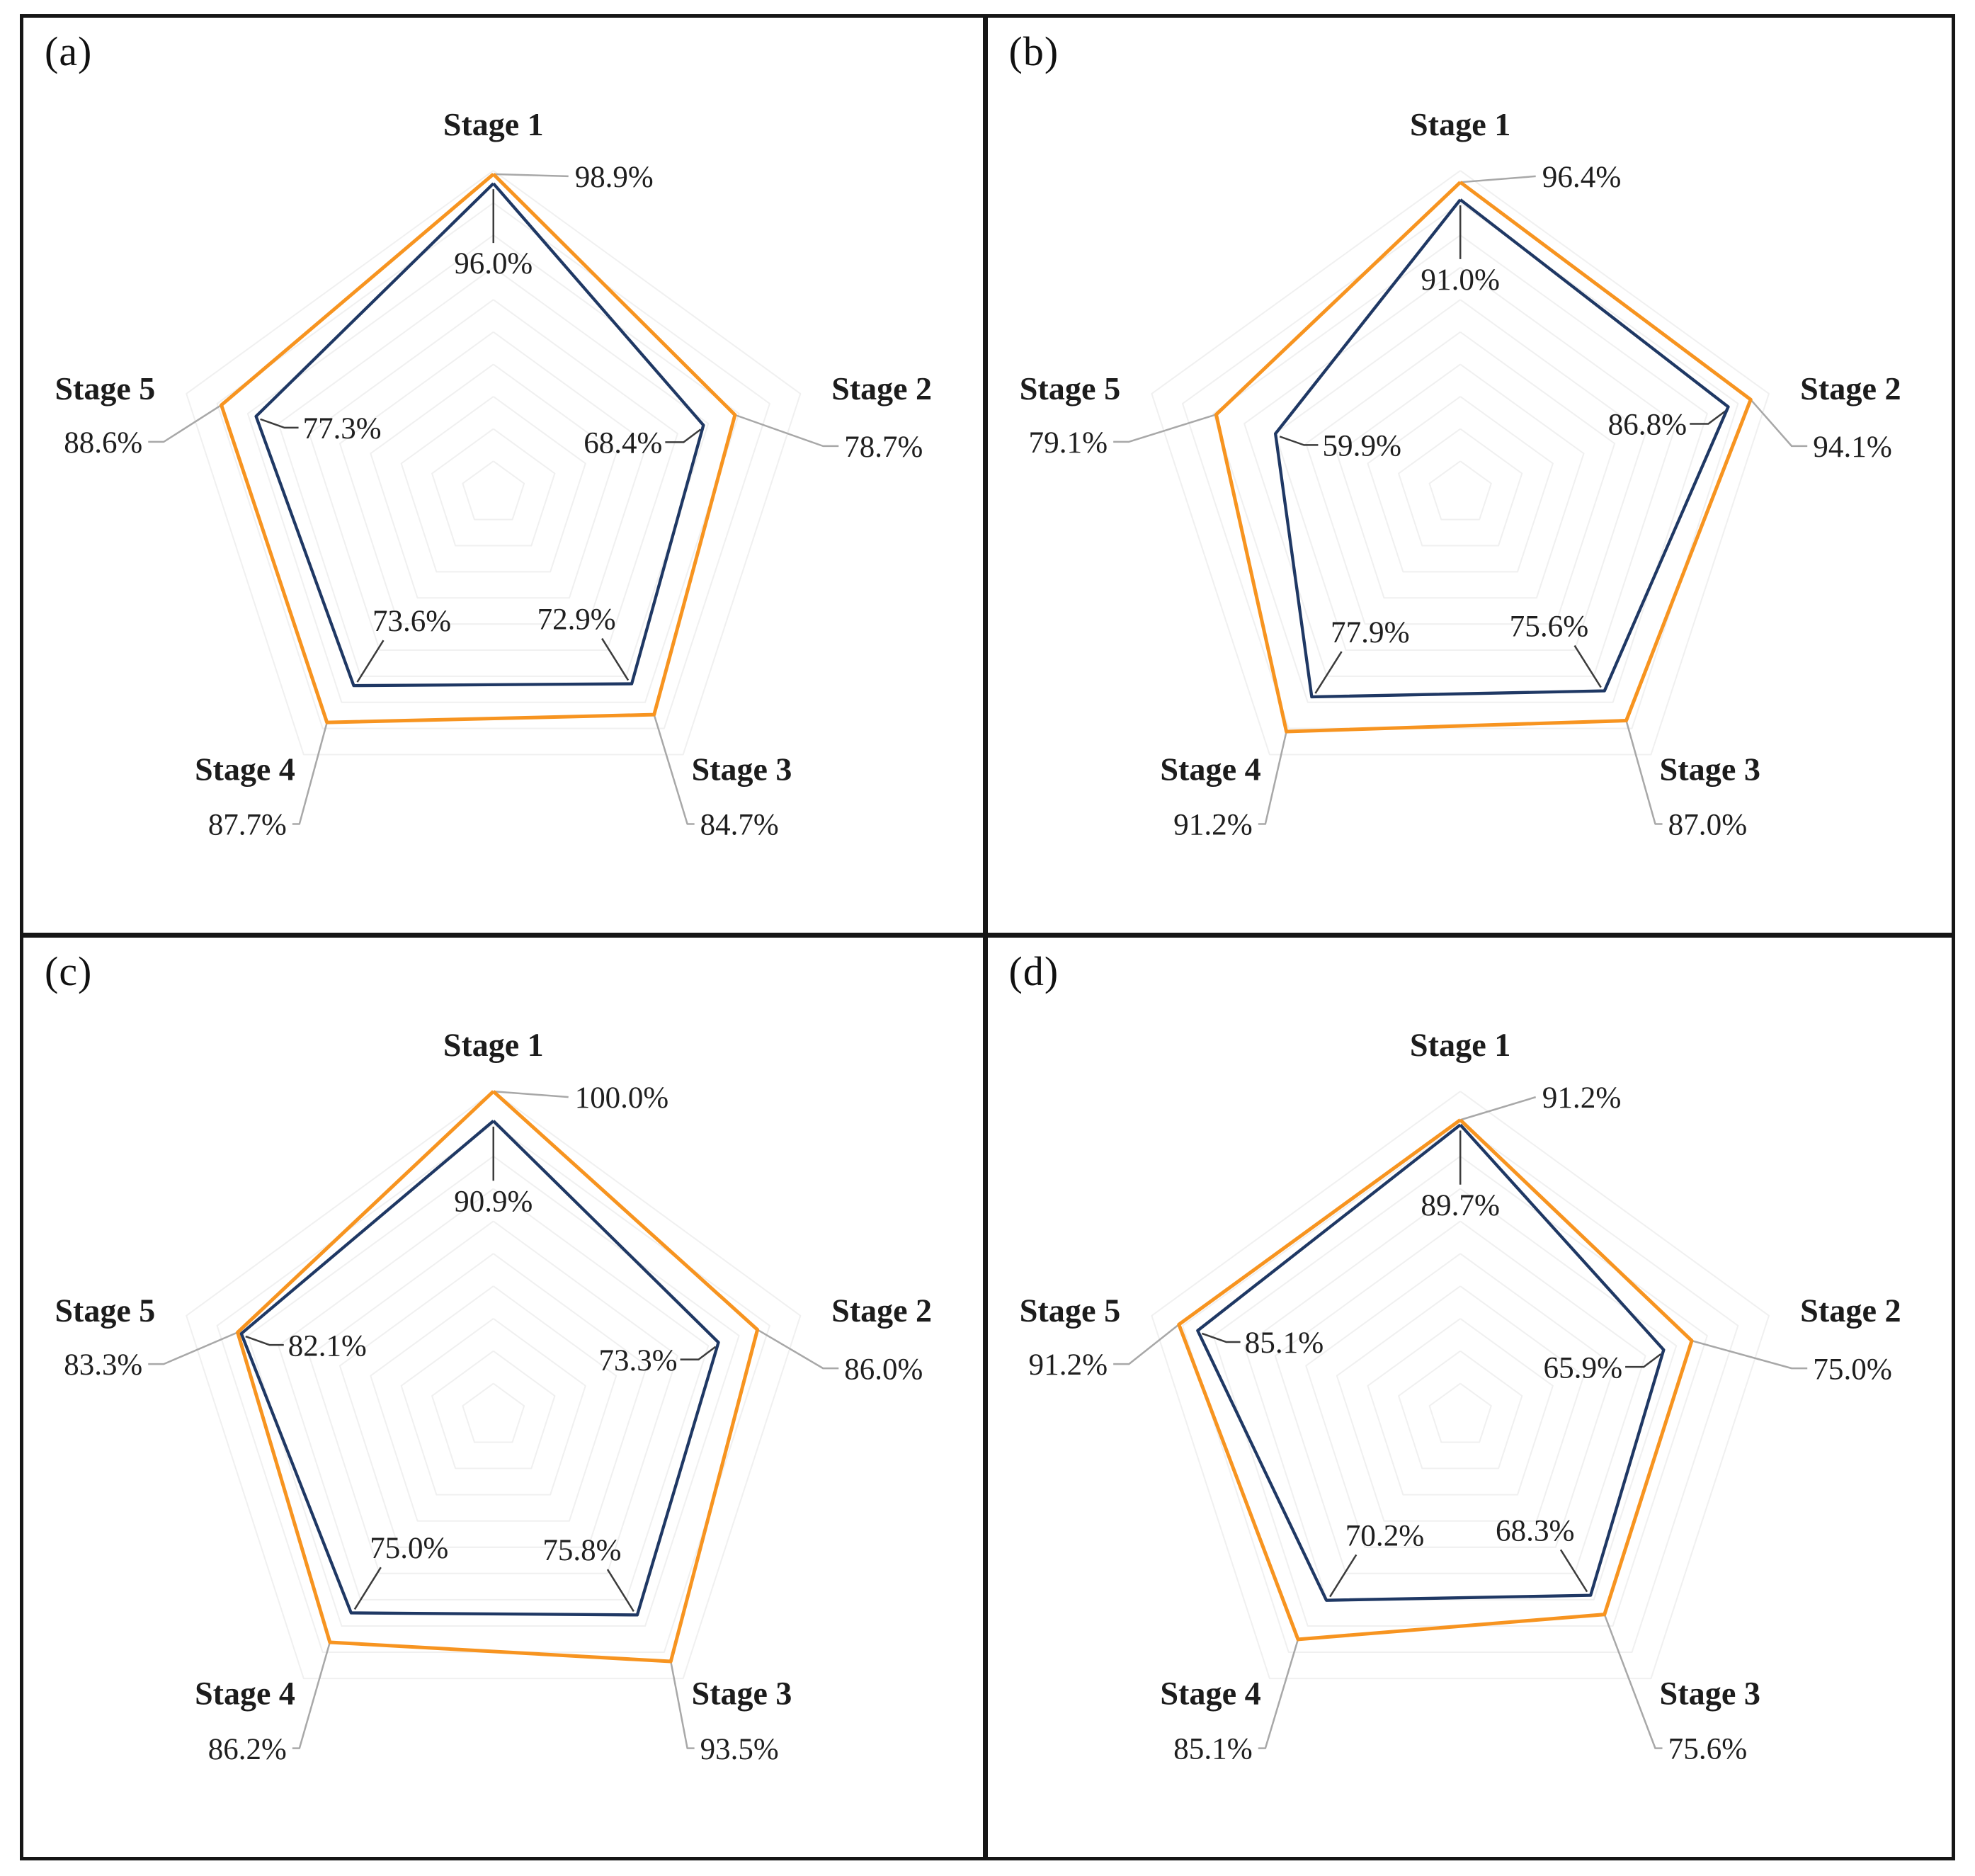  What do you see at coordinates (1213, 826) in the screenshot?
I see `value-label-outer: 91.2%` at bounding box center [1213, 826].